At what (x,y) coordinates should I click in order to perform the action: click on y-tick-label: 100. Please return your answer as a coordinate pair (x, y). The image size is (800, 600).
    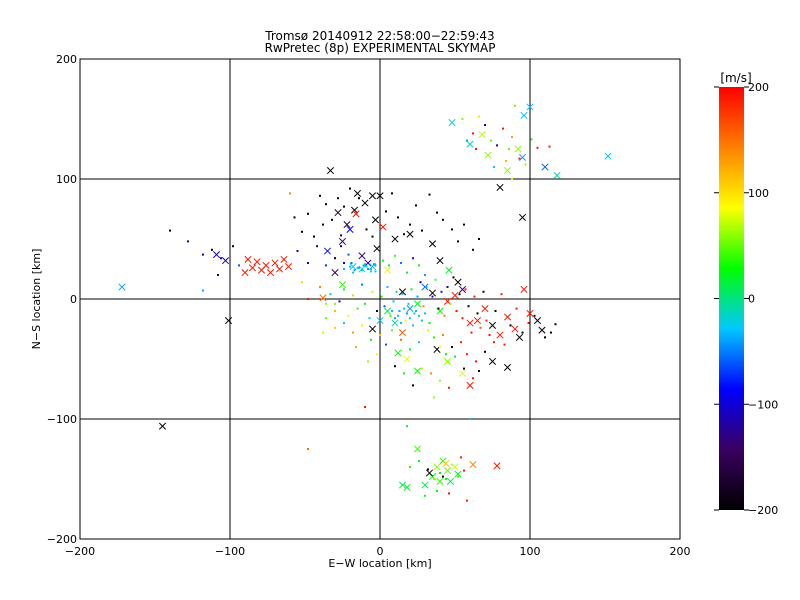
    Looking at the image, I should click on (66, 179).